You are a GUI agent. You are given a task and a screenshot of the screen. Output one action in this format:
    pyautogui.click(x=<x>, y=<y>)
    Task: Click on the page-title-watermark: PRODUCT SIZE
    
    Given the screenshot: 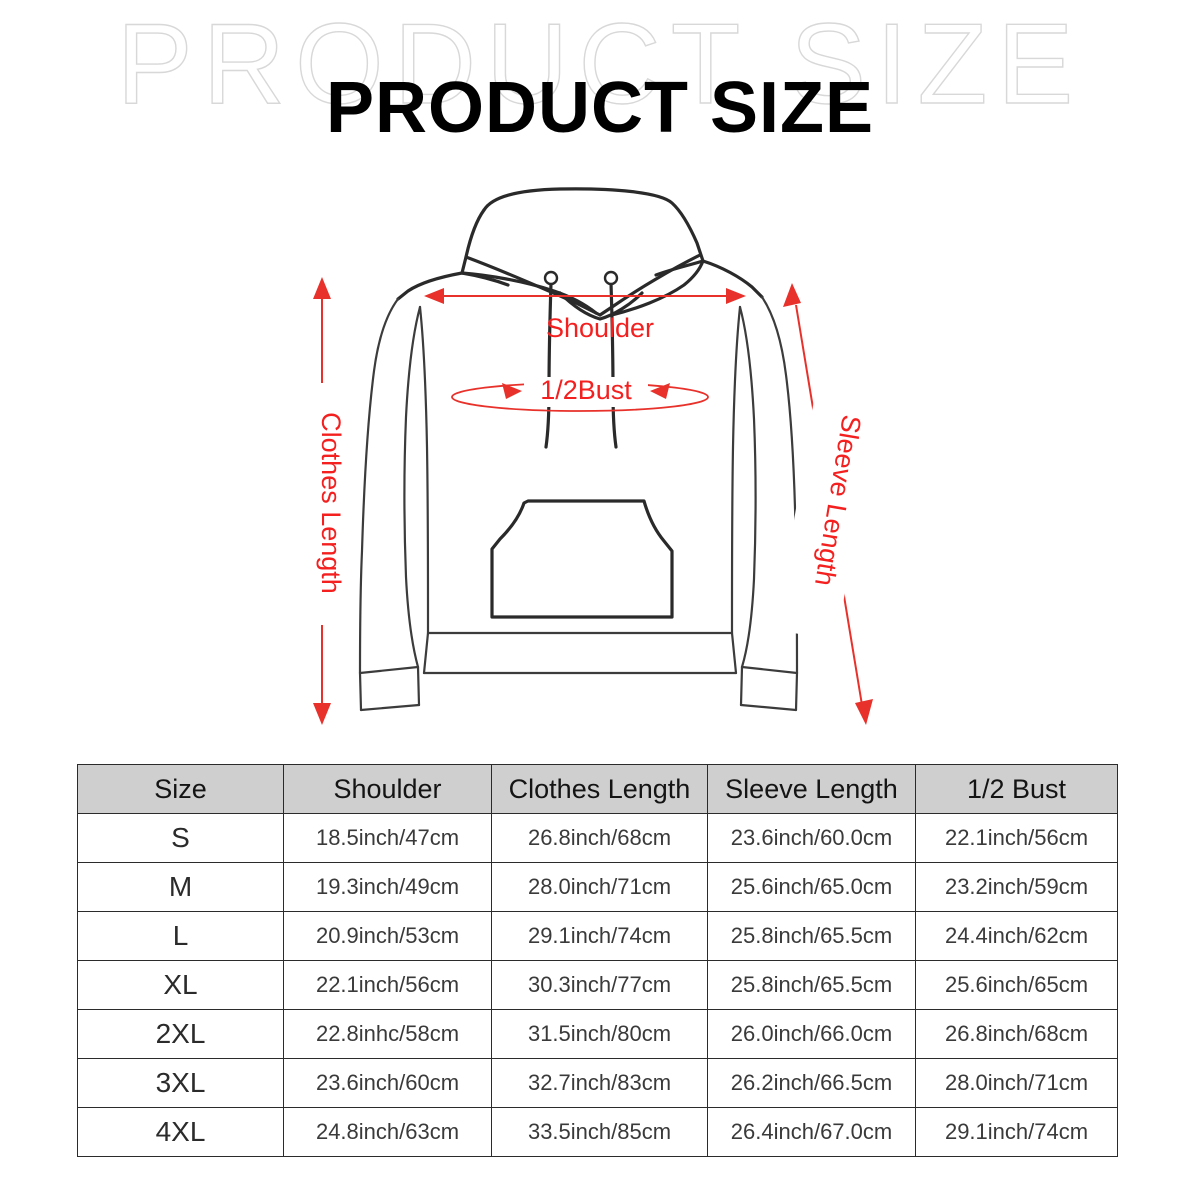 What is the action you would take?
    pyautogui.click(x=600, y=64)
    